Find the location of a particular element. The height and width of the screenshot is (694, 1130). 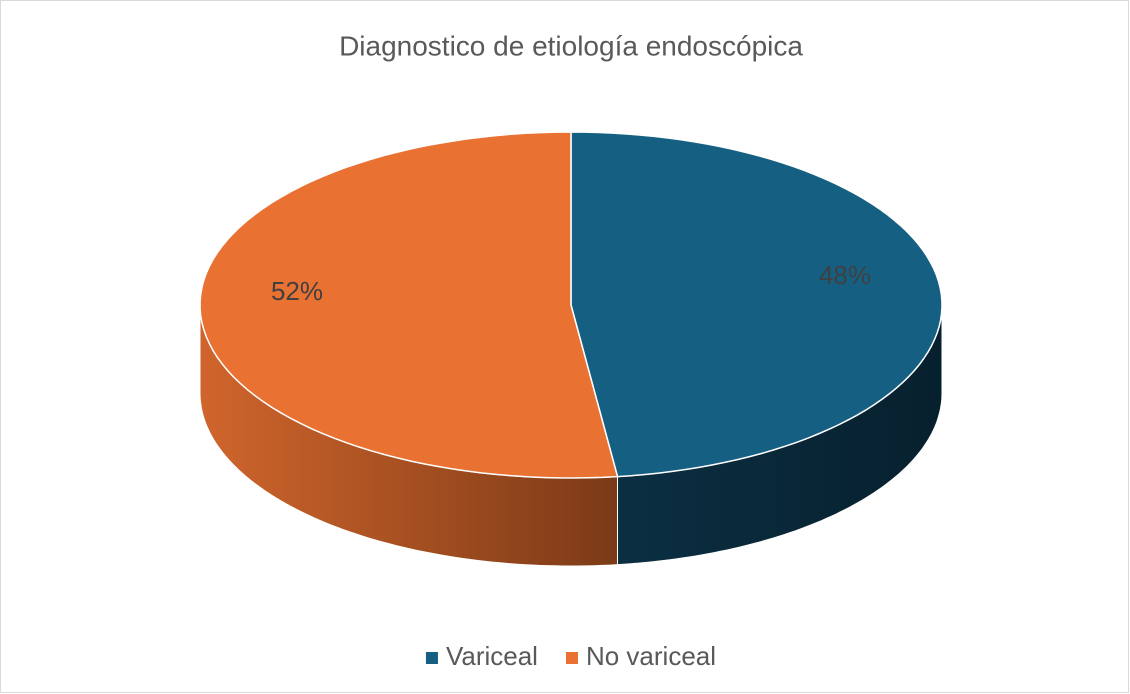

data-label: 48% is located at coordinates (845, 275).